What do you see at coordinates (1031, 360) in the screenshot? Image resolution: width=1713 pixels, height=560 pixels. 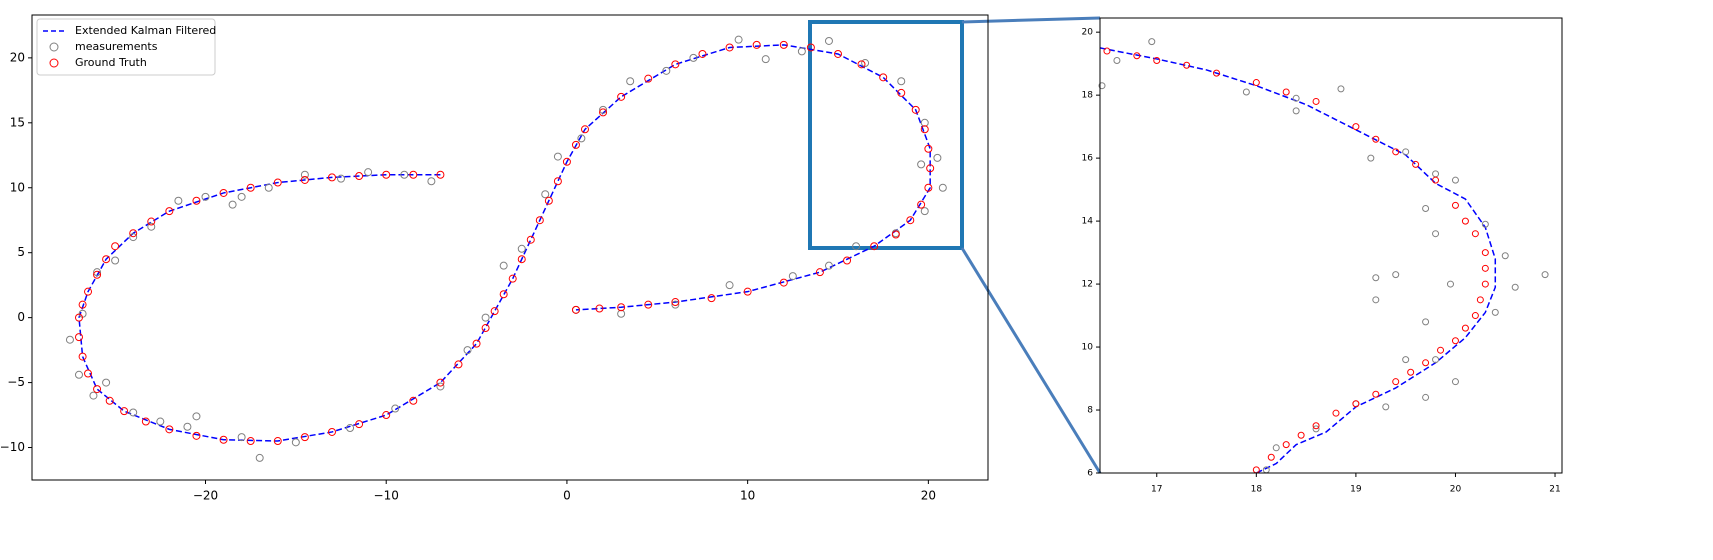 I see `zoom-connector` at bounding box center [1031, 360].